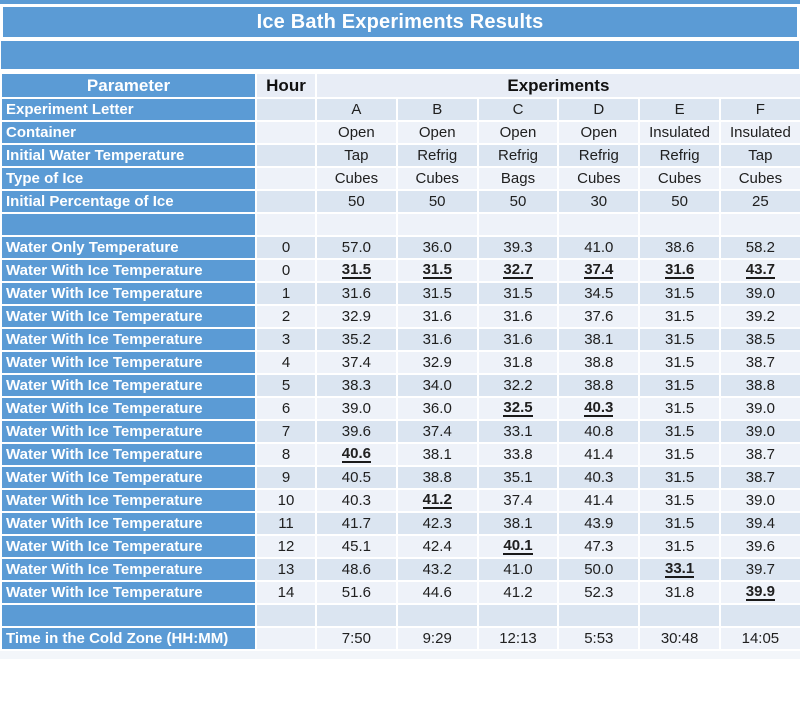  What do you see at coordinates (518, 178) in the screenshot?
I see `value-cell: Bags` at bounding box center [518, 178].